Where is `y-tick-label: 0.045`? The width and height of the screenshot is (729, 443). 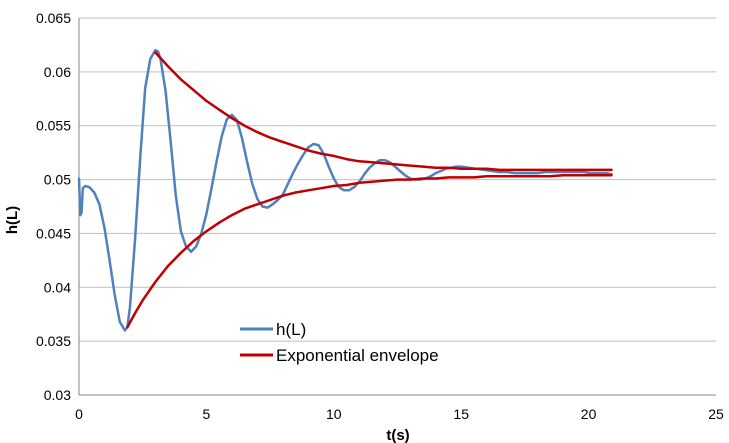
y-tick-label: 0.045 is located at coordinates (53, 233).